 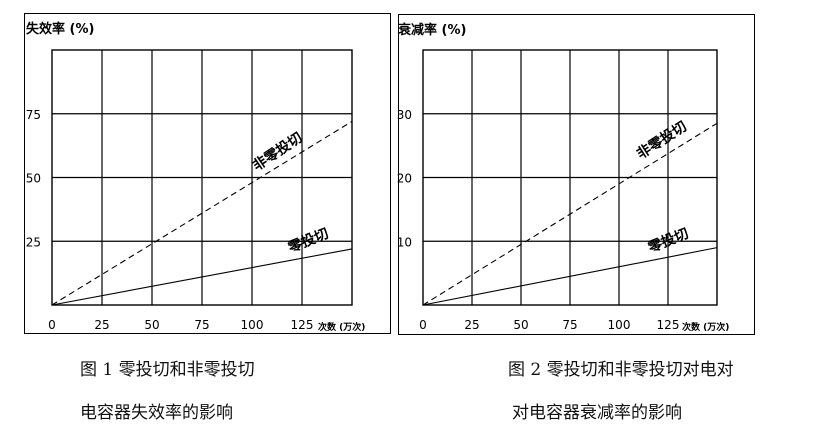 I want to click on figure2-caption-line2: 对电容器衰减率的影响, so click(x=597, y=413).